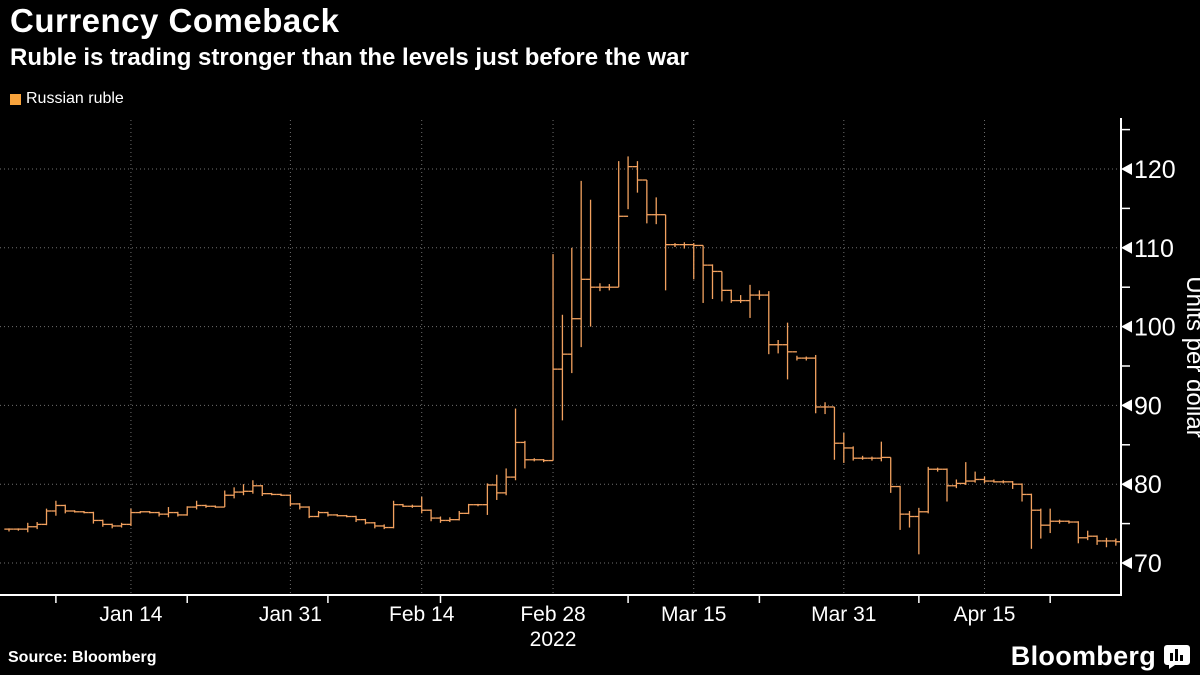 Image resolution: width=1200 pixels, height=675 pixels. Describe the element at coordinates (553, 639) in the screenshot. I see `x-year-label: 2022` at that location.